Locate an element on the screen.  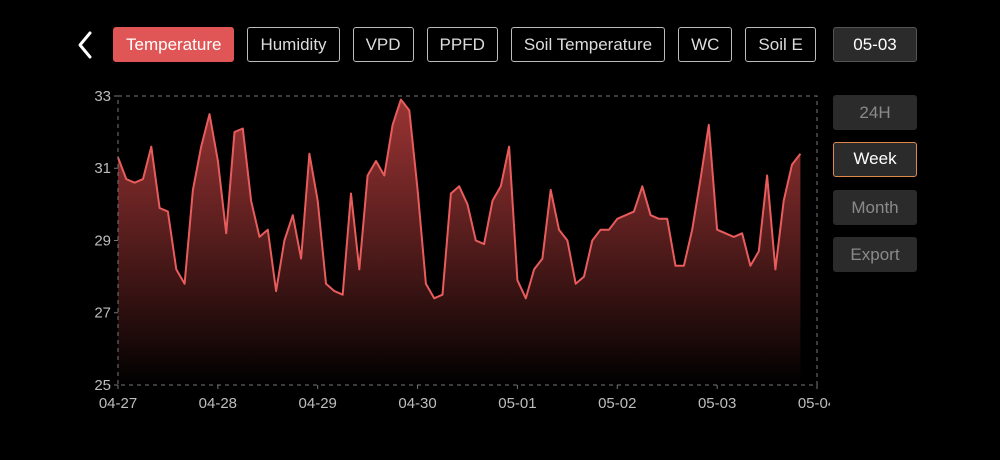
x-tick-label: 04-27 is located at coordinates (118, 403).